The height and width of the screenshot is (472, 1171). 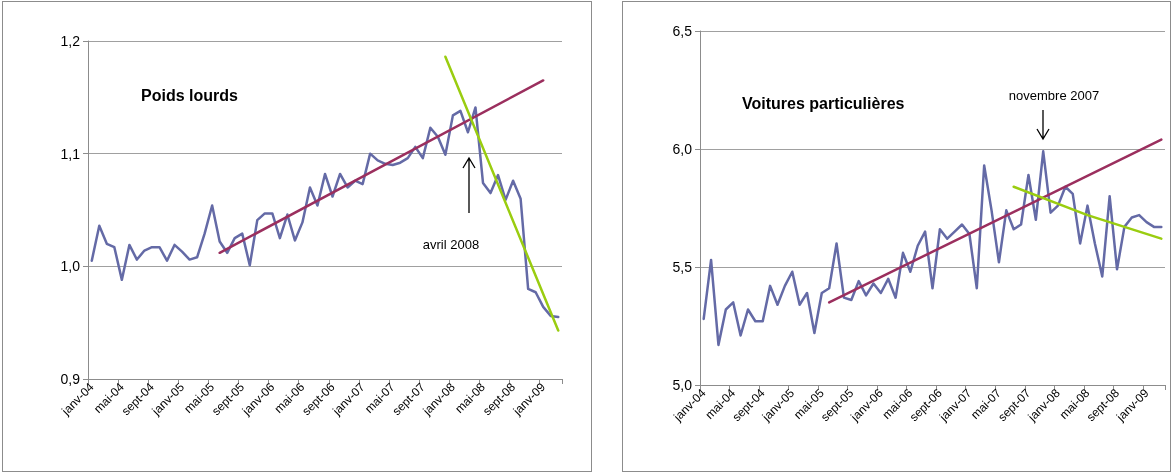 I want to click on annotation: novembre 2007, so click(x=1054, y=95).